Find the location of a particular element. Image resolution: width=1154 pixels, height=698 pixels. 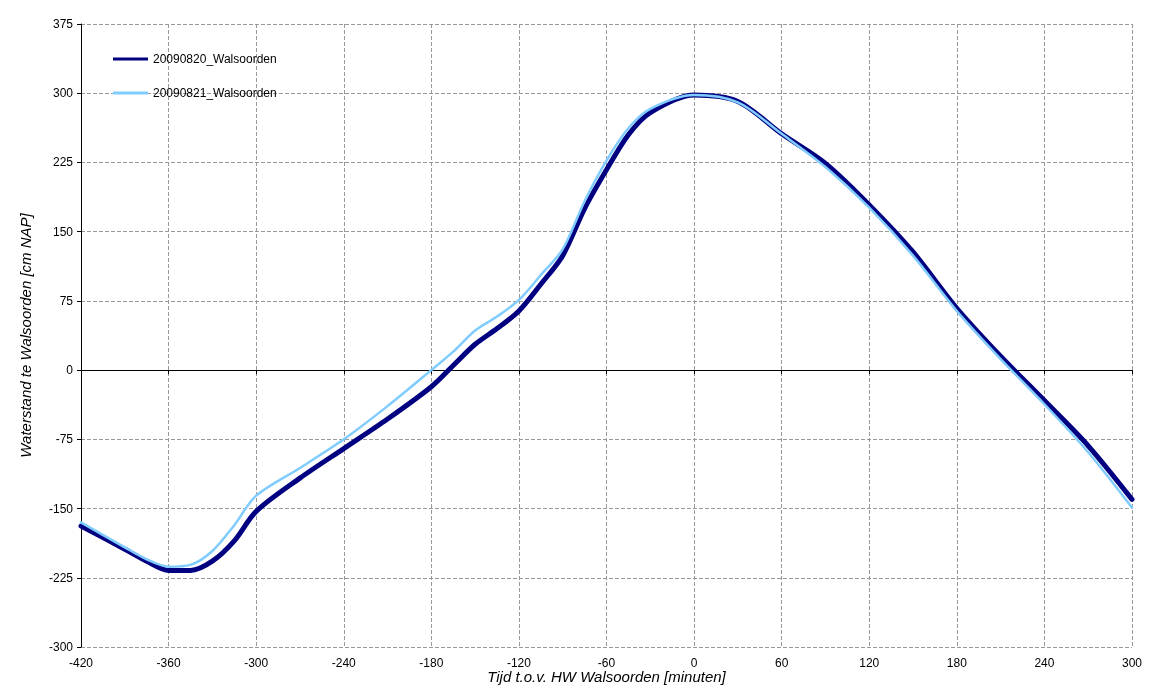

y-axis-title: Waterstand te Walsoorden [cm NAP] is located at coordinates (25, 335).